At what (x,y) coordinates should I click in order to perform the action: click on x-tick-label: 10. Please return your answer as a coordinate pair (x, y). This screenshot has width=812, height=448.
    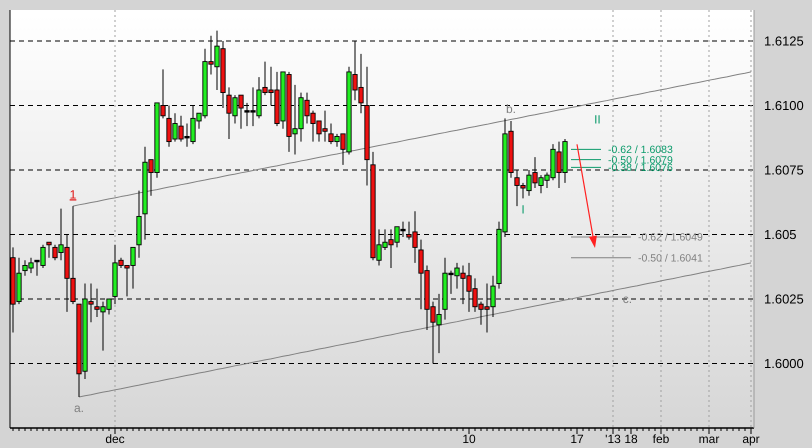
    Looking at the image, I should click on (469, 439).